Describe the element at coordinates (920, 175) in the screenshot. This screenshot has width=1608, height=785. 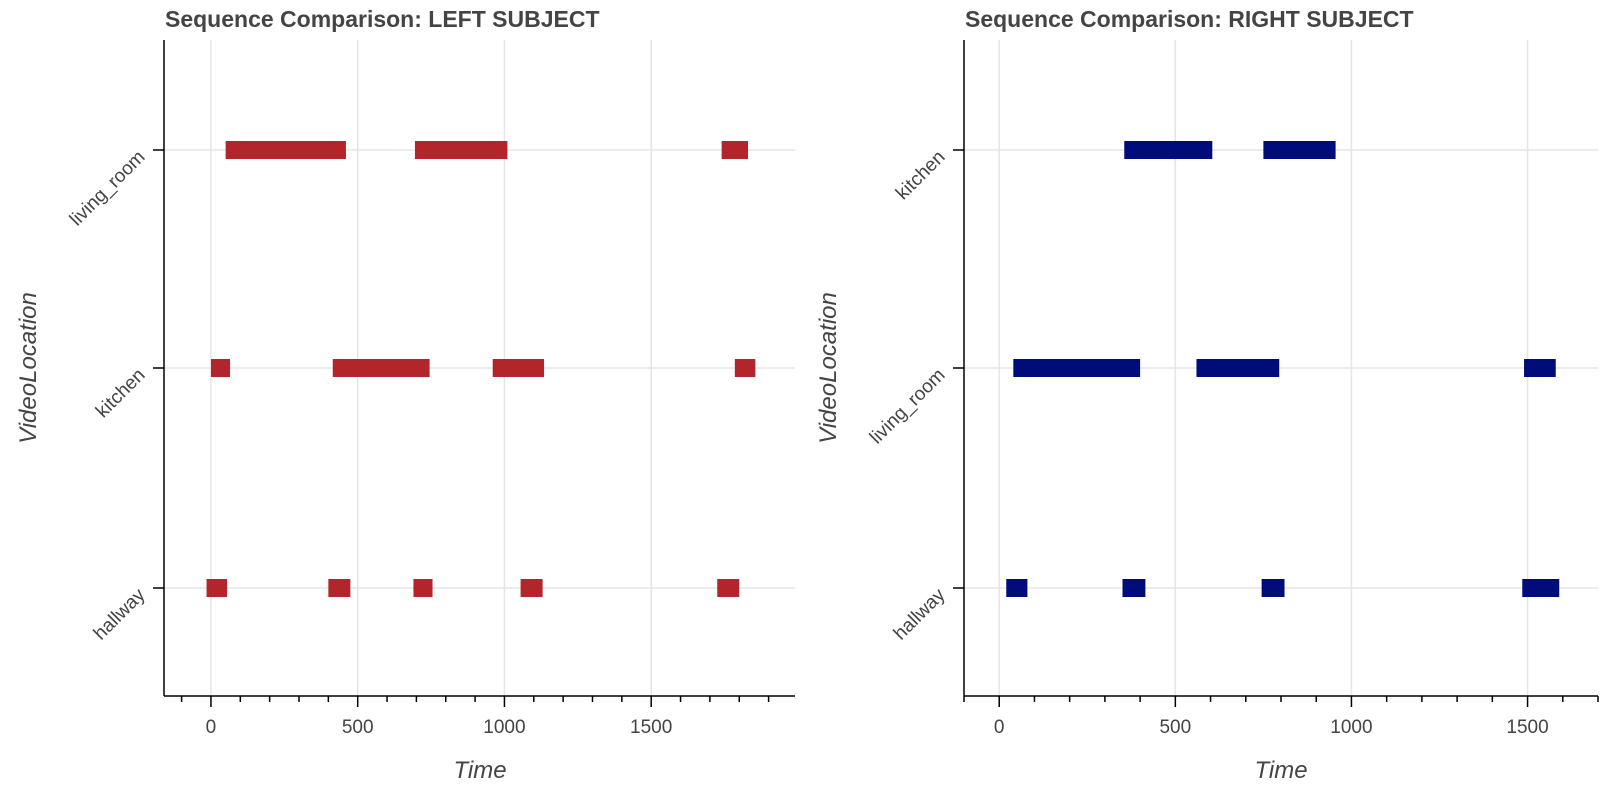
I see `right-chart-category-label: kitchen` at that location.